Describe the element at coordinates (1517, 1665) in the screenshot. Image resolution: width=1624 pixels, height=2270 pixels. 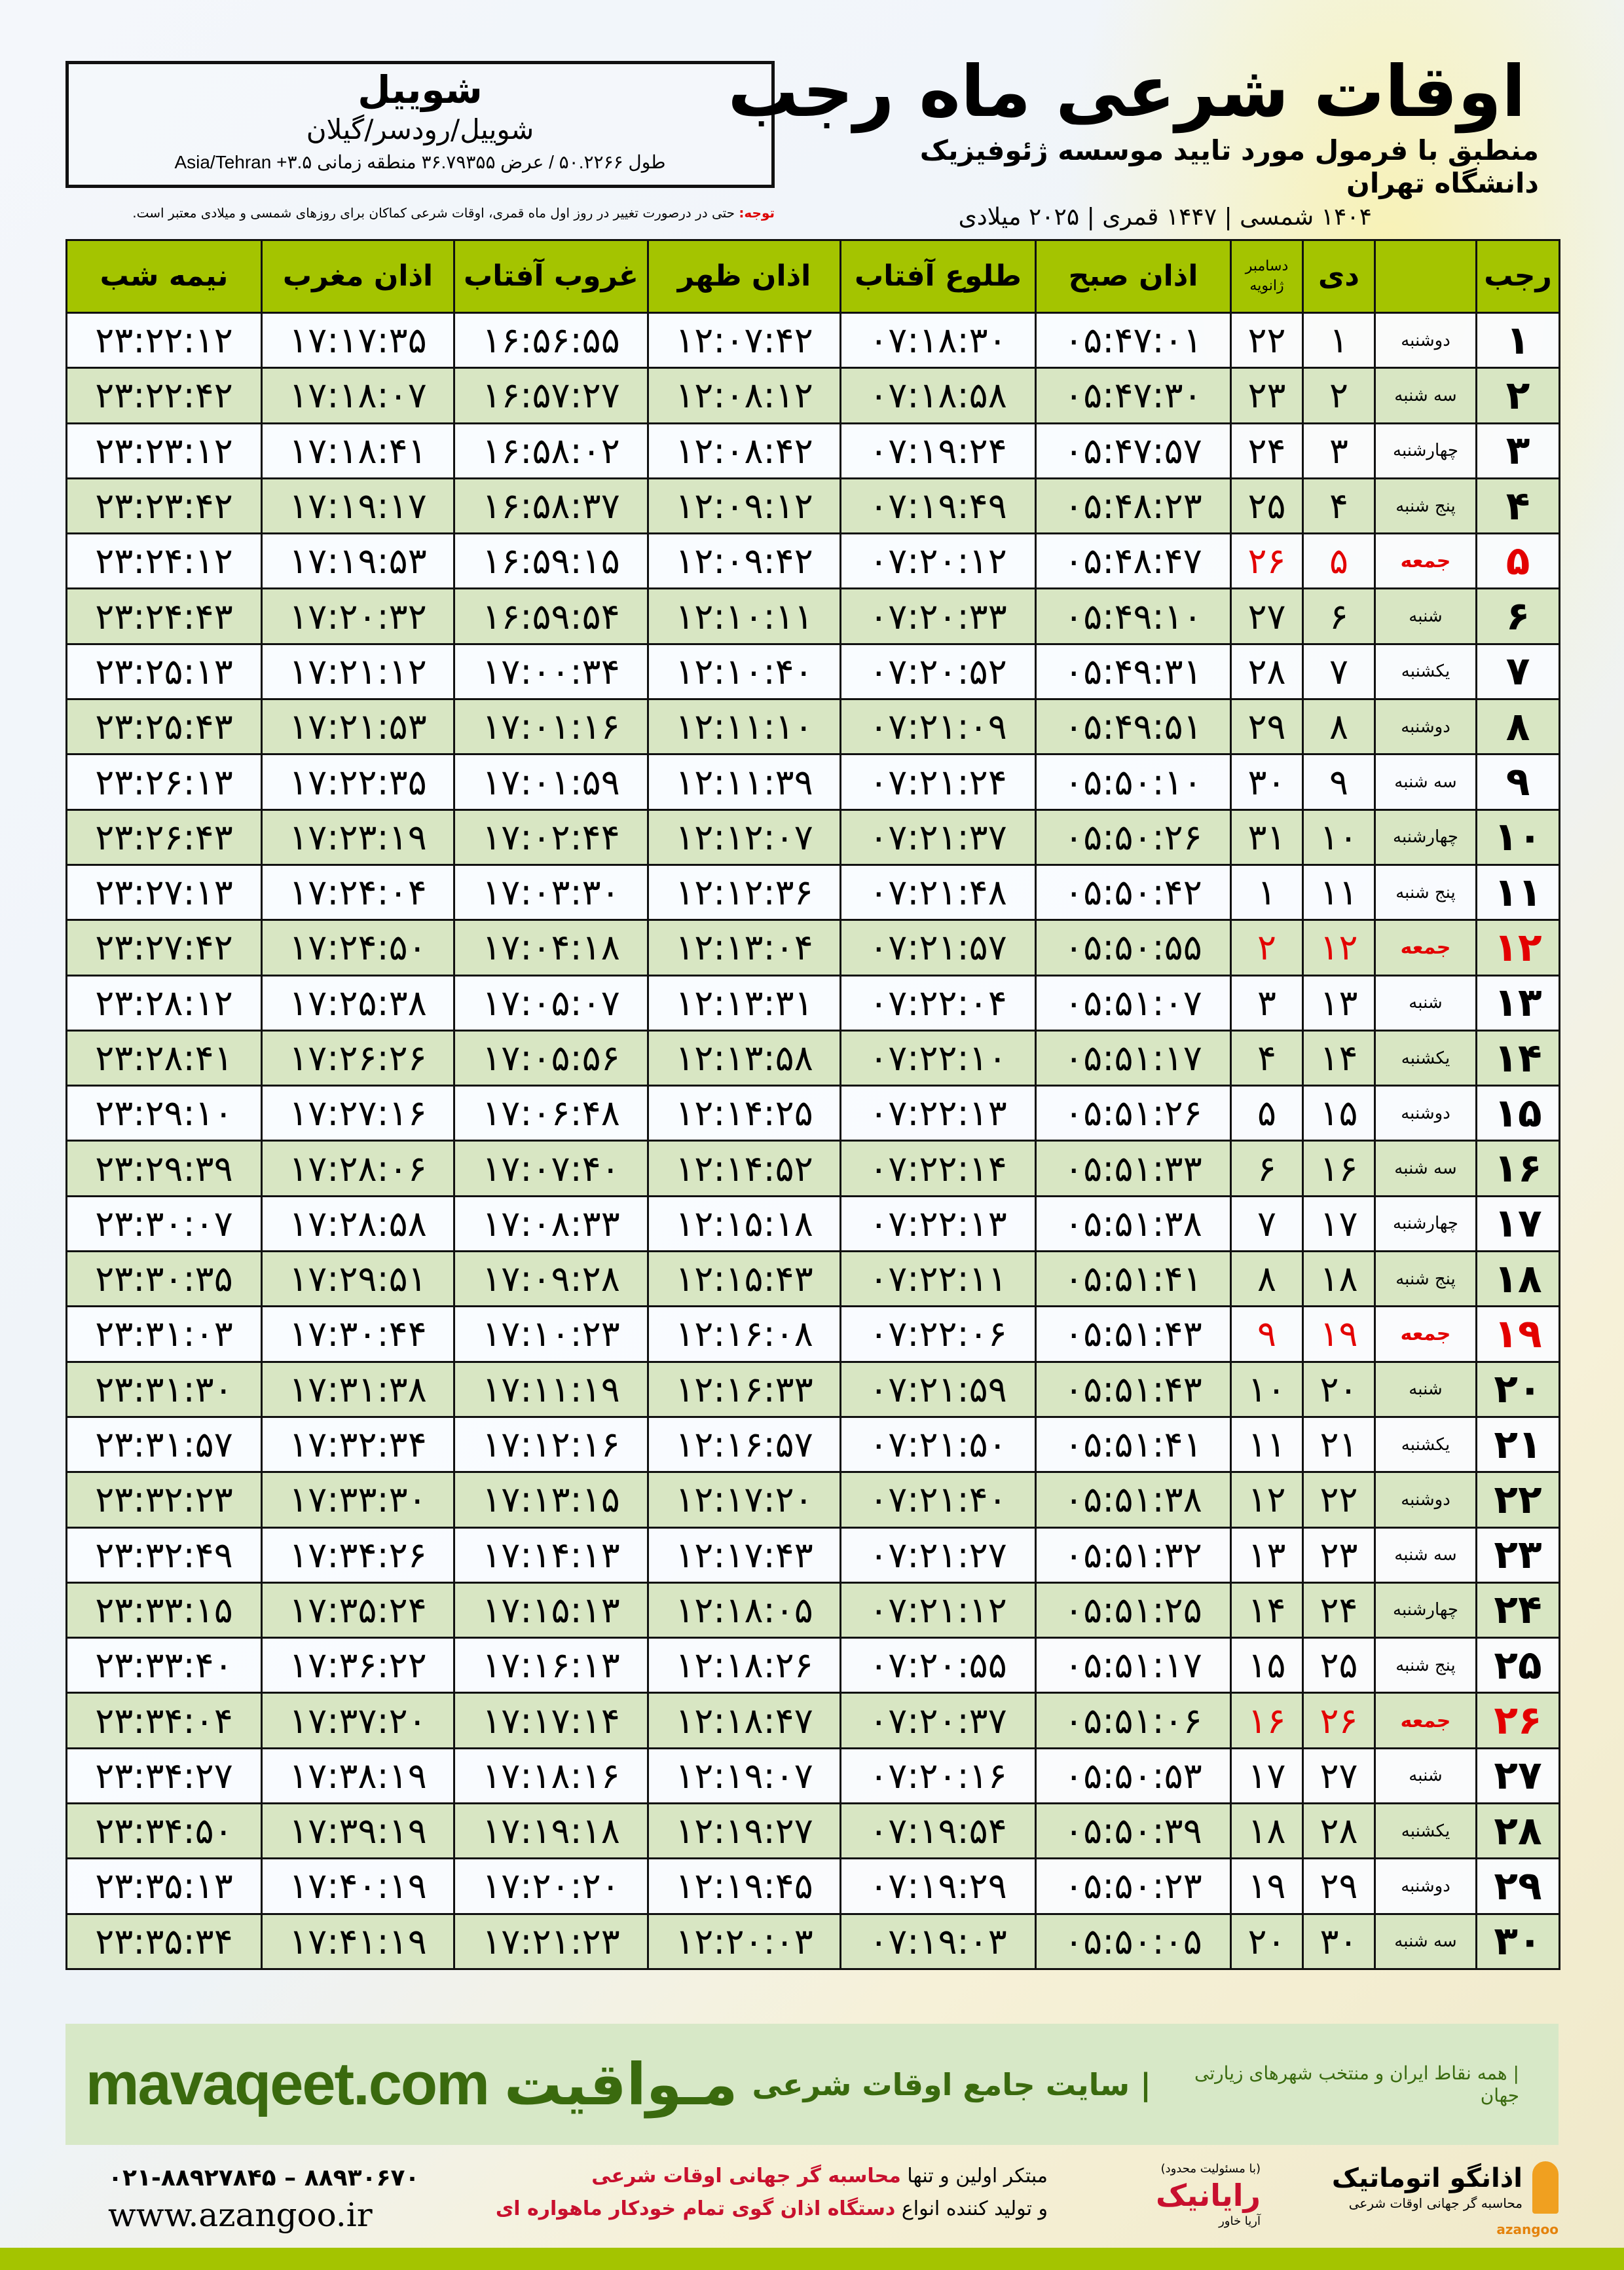
I see `rajab-day: ۲۵` at that location.